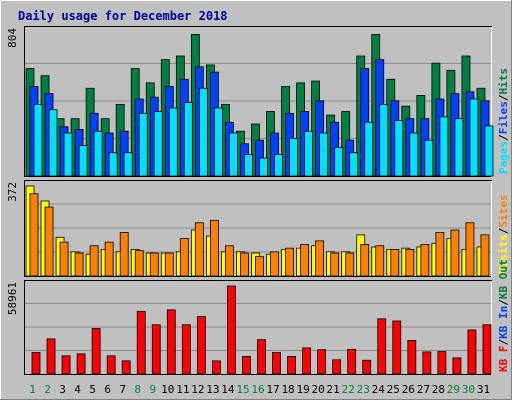 The height and width of the screenshot is (400, 512). I want to click on legend-item-pages-files-hits-3: /, so click(503, 97).